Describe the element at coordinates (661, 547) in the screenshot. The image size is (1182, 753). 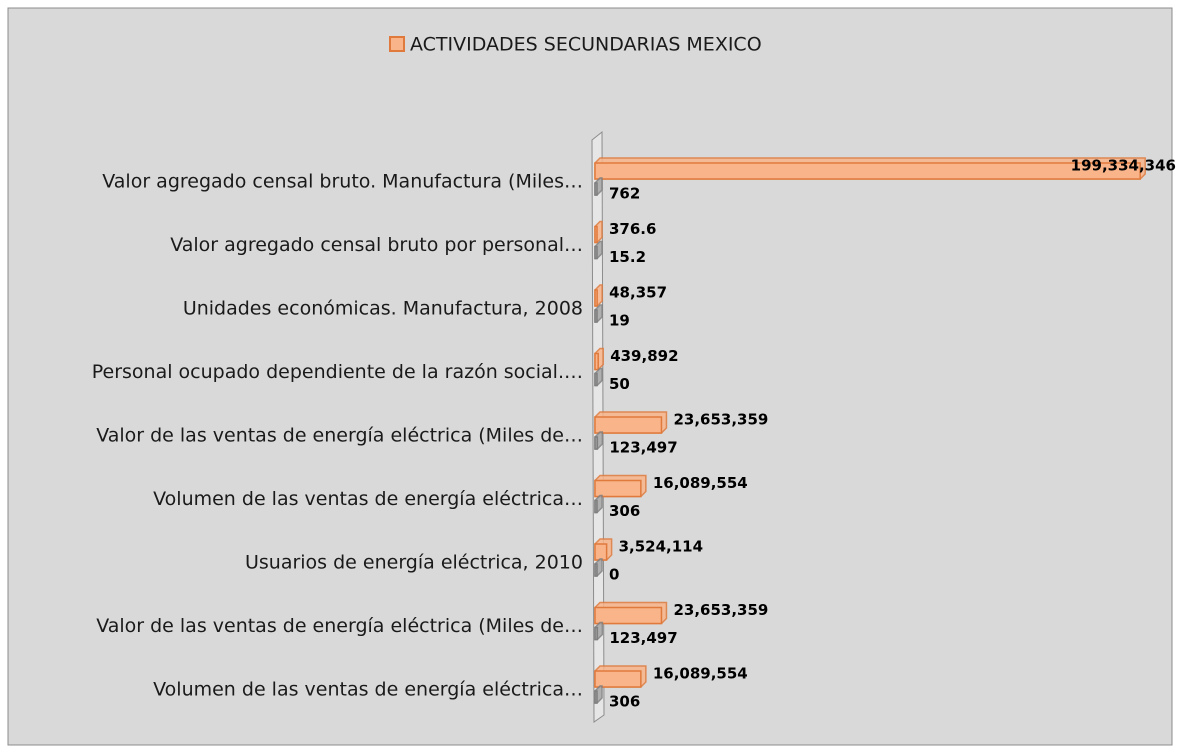
I see `data-label: 3,524,114` at that location.